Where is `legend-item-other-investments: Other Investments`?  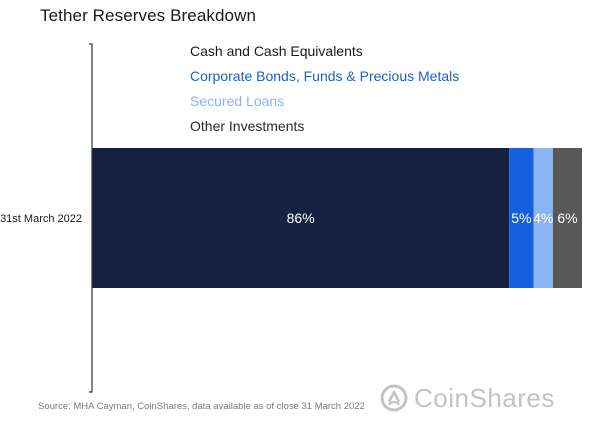
legend-item-other-investments: Other Investments is located at coordinates (247, 126).